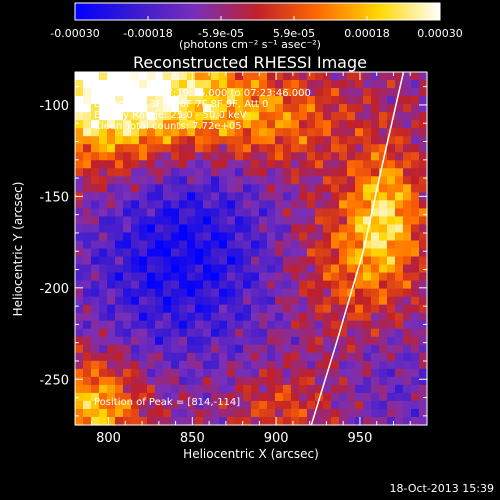 This screenshot has height=500, width=500. What do you see at coordinates (441, 488) in the screenshot?
I see `footer-timestamp: 18-Oct-2013 15:39` at bounding box center [441, 488].